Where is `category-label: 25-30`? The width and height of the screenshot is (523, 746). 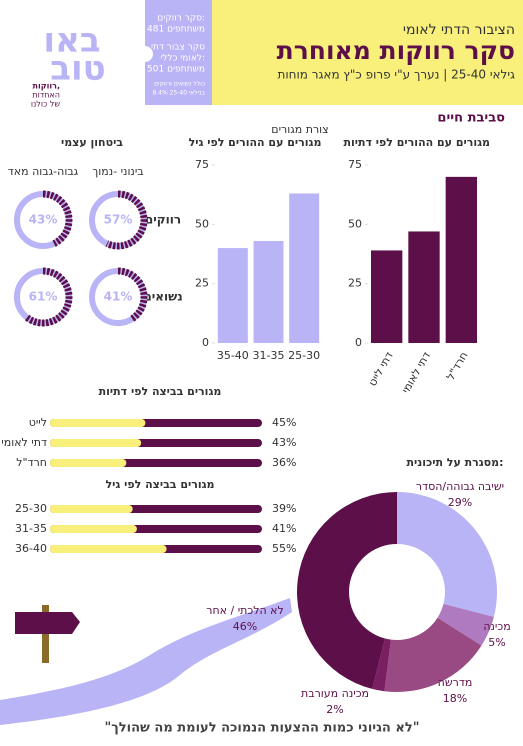
category-label: 25-30 is located at coordinates (31, 508).